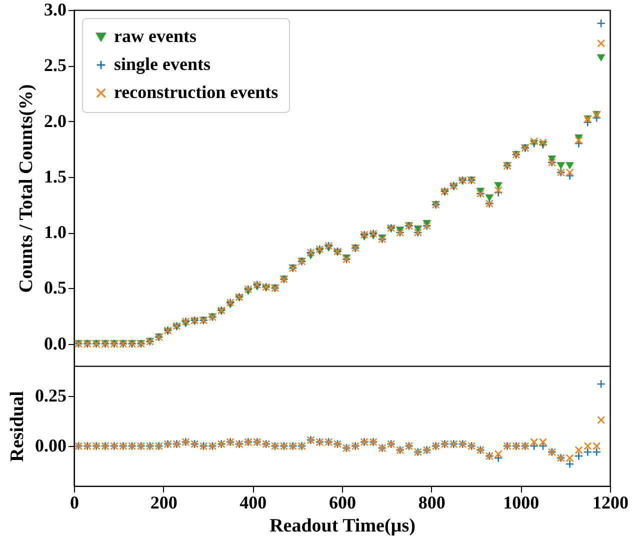 The width and height of the screenshot is (639, 540). What do you see at coordinates (55, 65) in the screenshot?
I see `y-tick-label: 2.5` at bounding box center [55, 65].